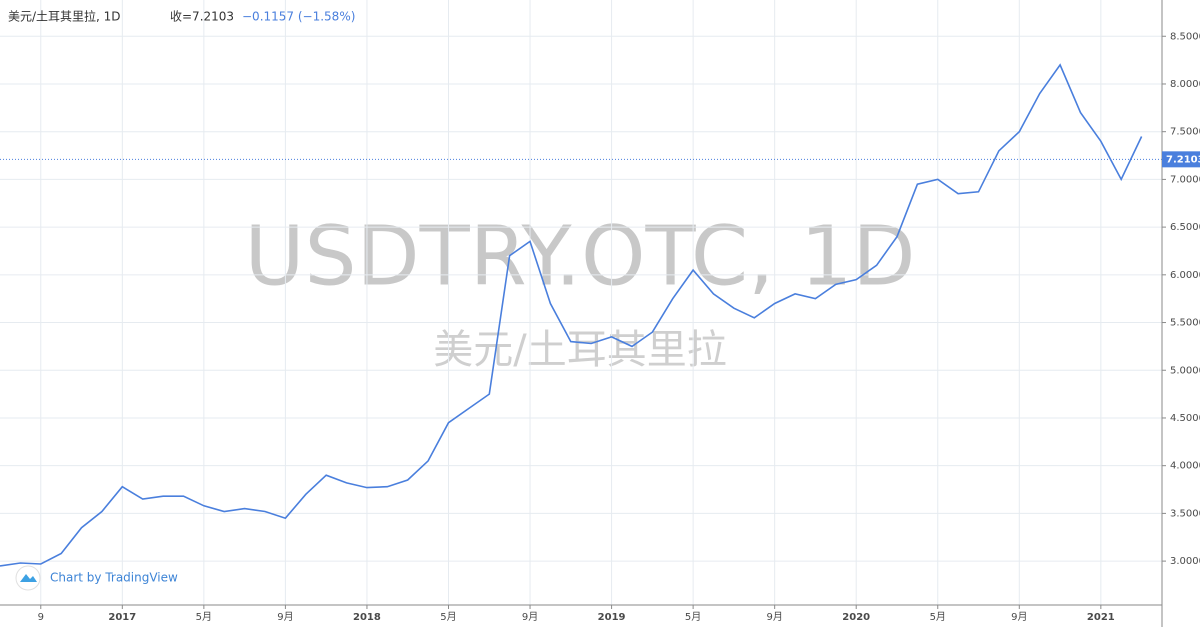 The height and width of the screenshot is (627, 1200). I want to click on y-tick-label: 7.0000, so click(1185, 179).